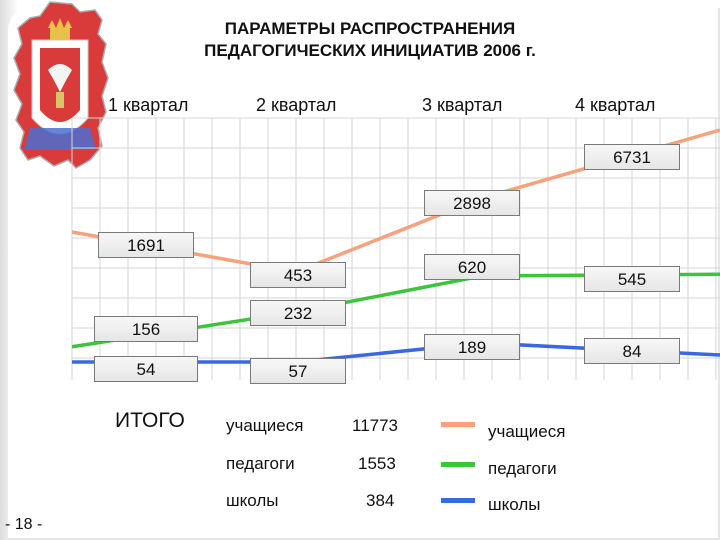 The image size is (720, 540). I want to click on data-label-students-q4: 6731, so click(632, 157).